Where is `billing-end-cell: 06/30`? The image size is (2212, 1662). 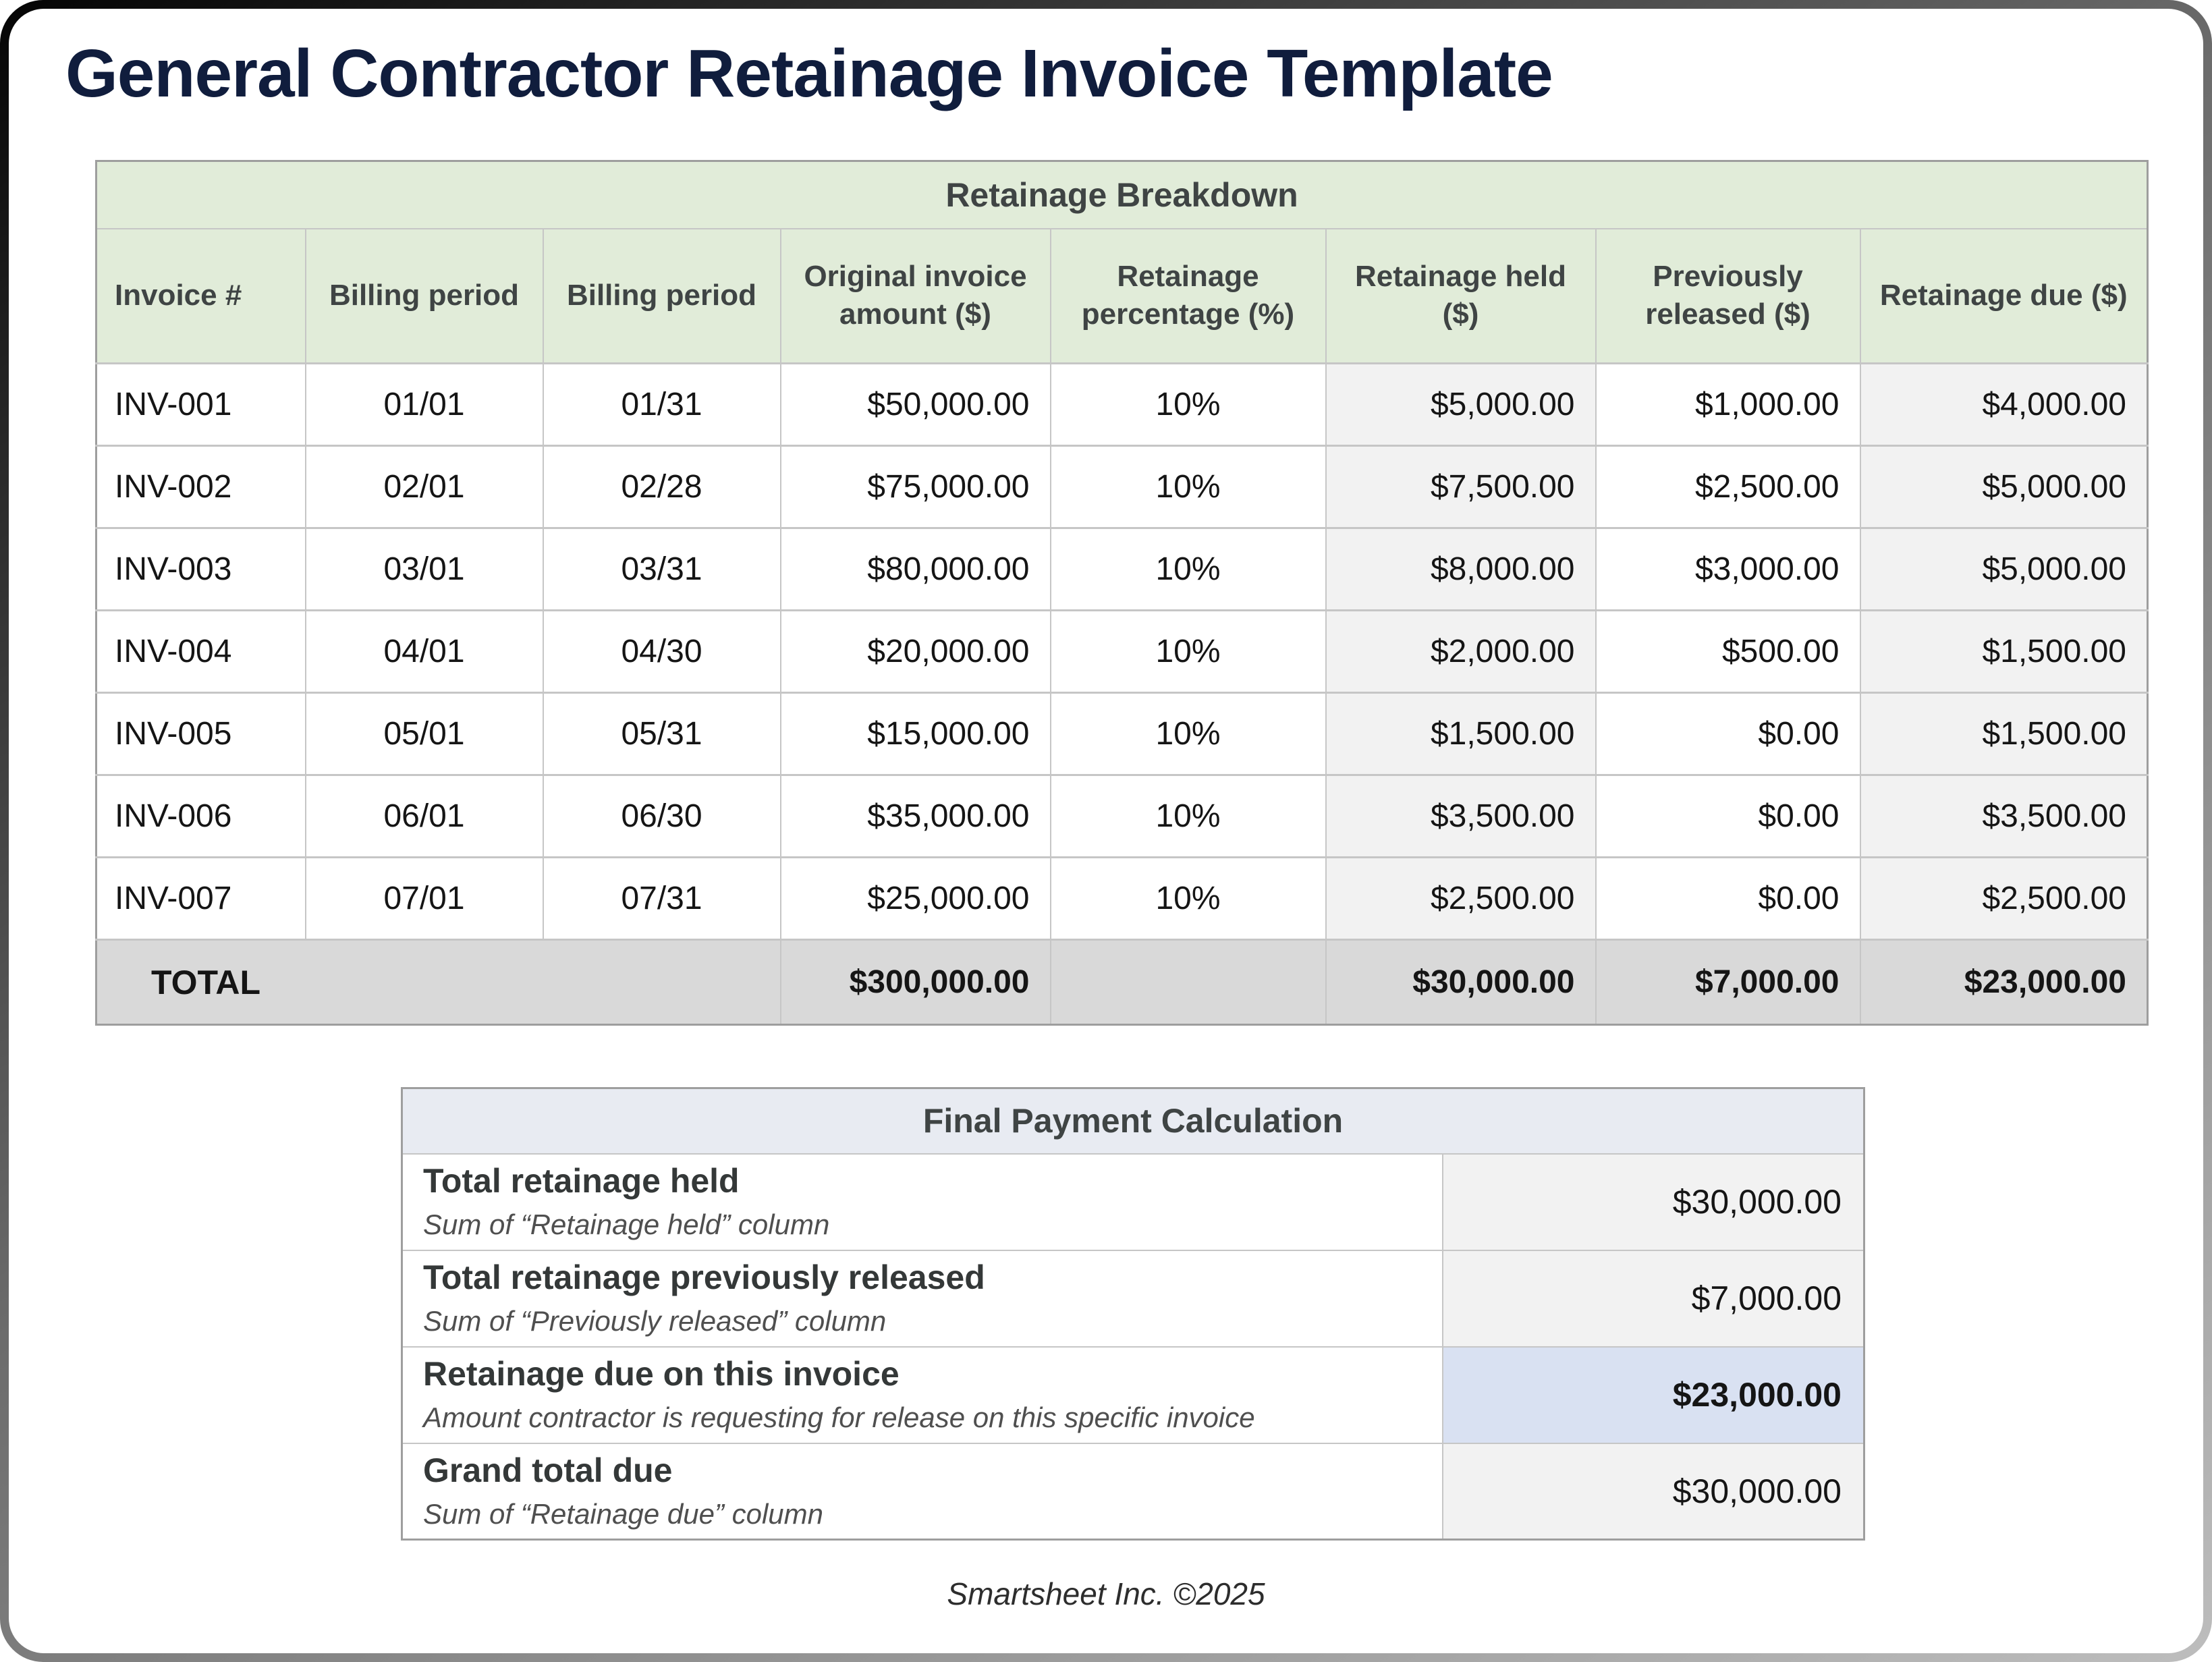
billing-end-cell: 06/30 is located at coordinates (661, 816).